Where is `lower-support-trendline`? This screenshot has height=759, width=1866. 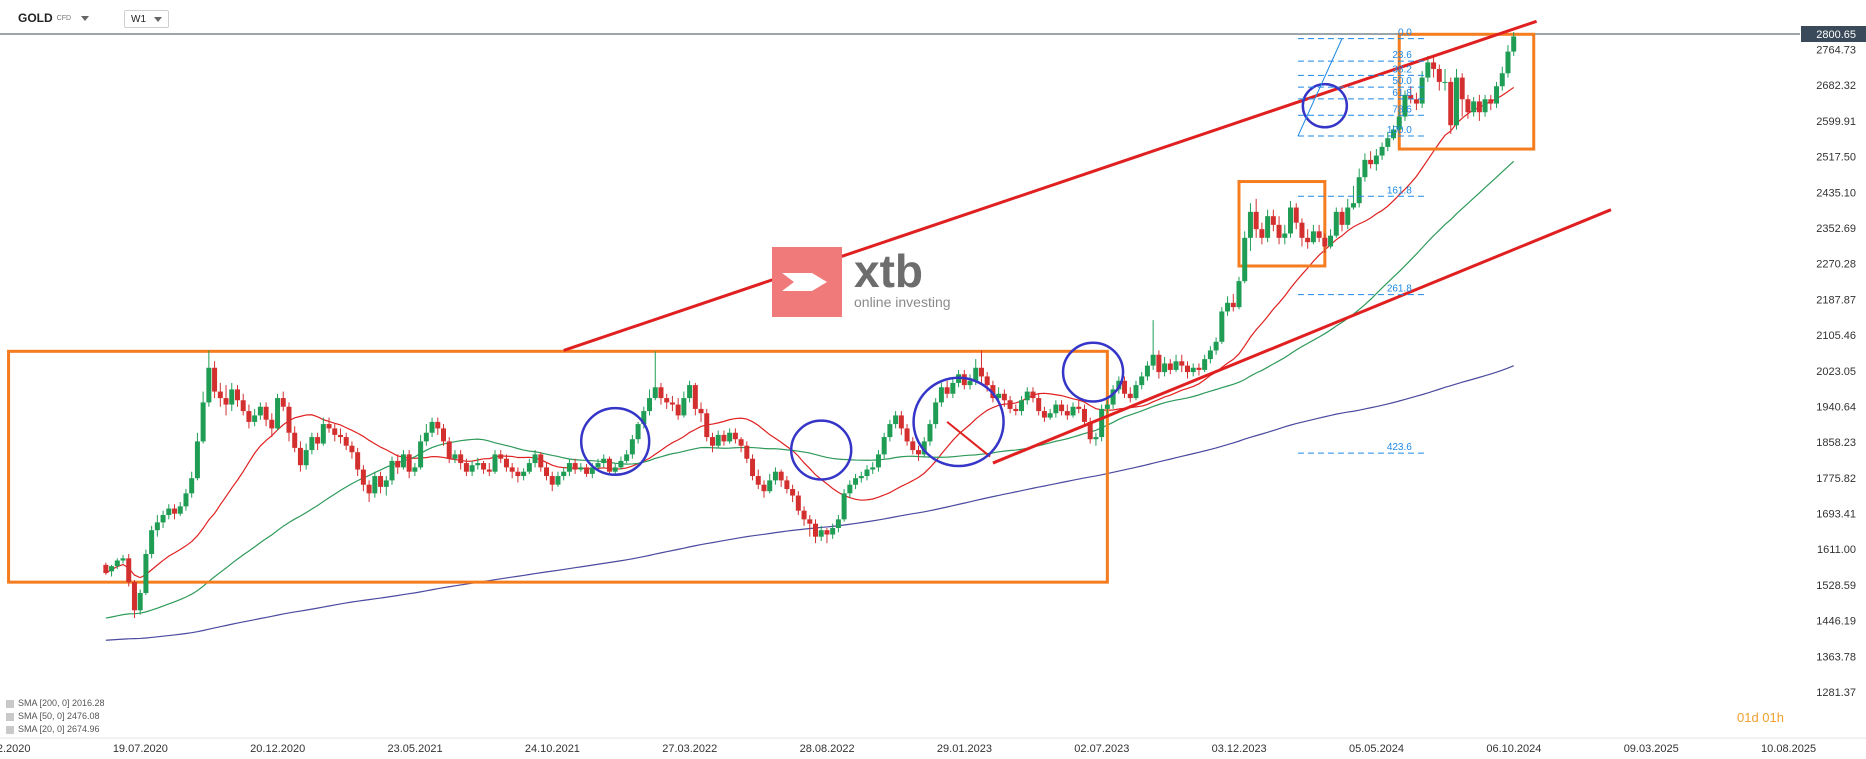 lower-support-trendline is located at coordinates (1302, 336).